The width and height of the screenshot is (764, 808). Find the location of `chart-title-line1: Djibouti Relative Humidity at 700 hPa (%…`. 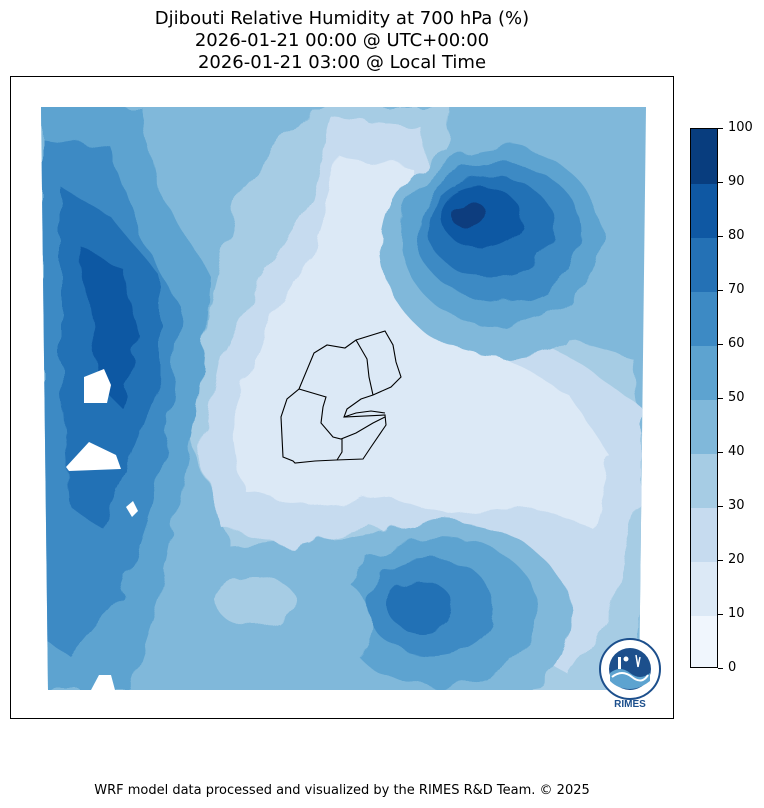

chart-title-line1: Djibouti Relative Humidity at 700 hPa (%… is located at coordinates (342, 18).